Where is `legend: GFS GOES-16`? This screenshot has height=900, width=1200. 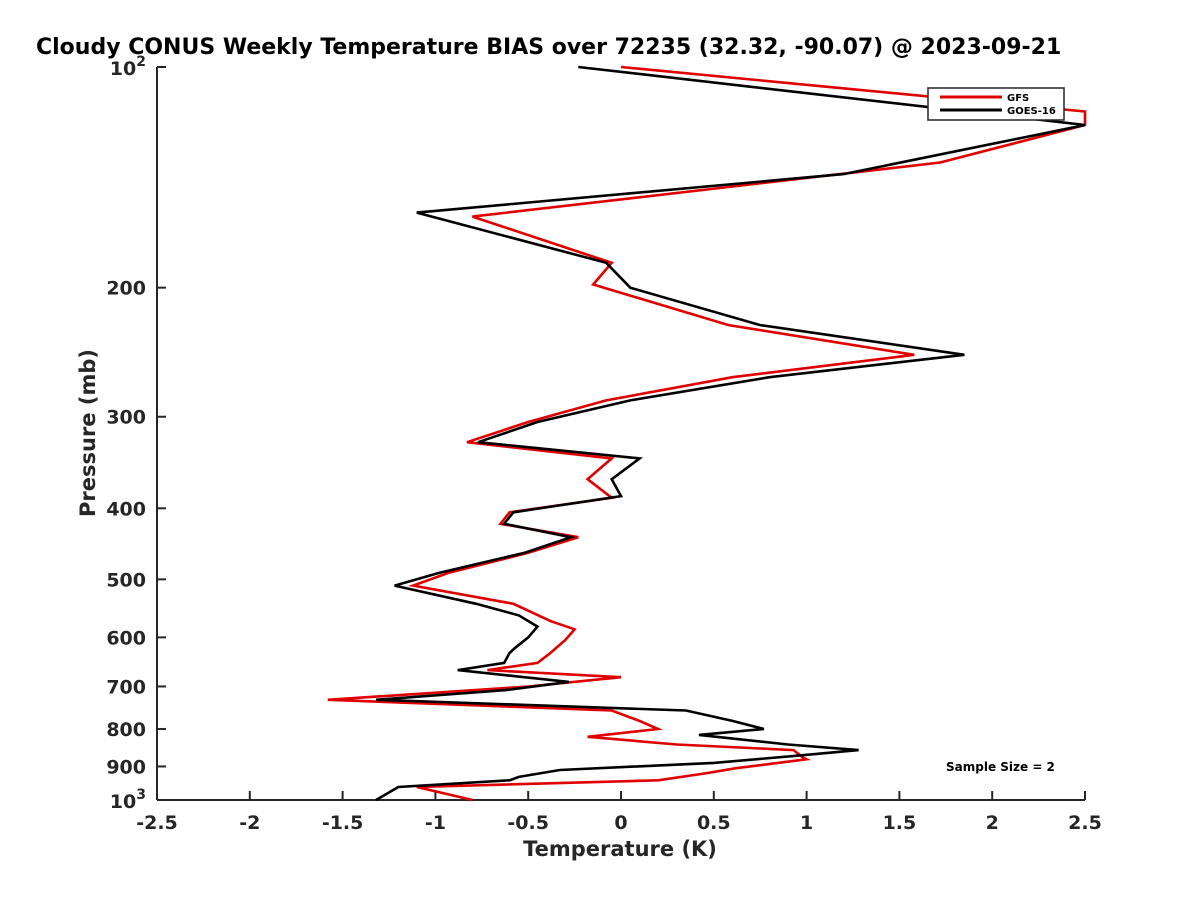 legend: GFS GOES-16 is located at coordinates (996, 104).